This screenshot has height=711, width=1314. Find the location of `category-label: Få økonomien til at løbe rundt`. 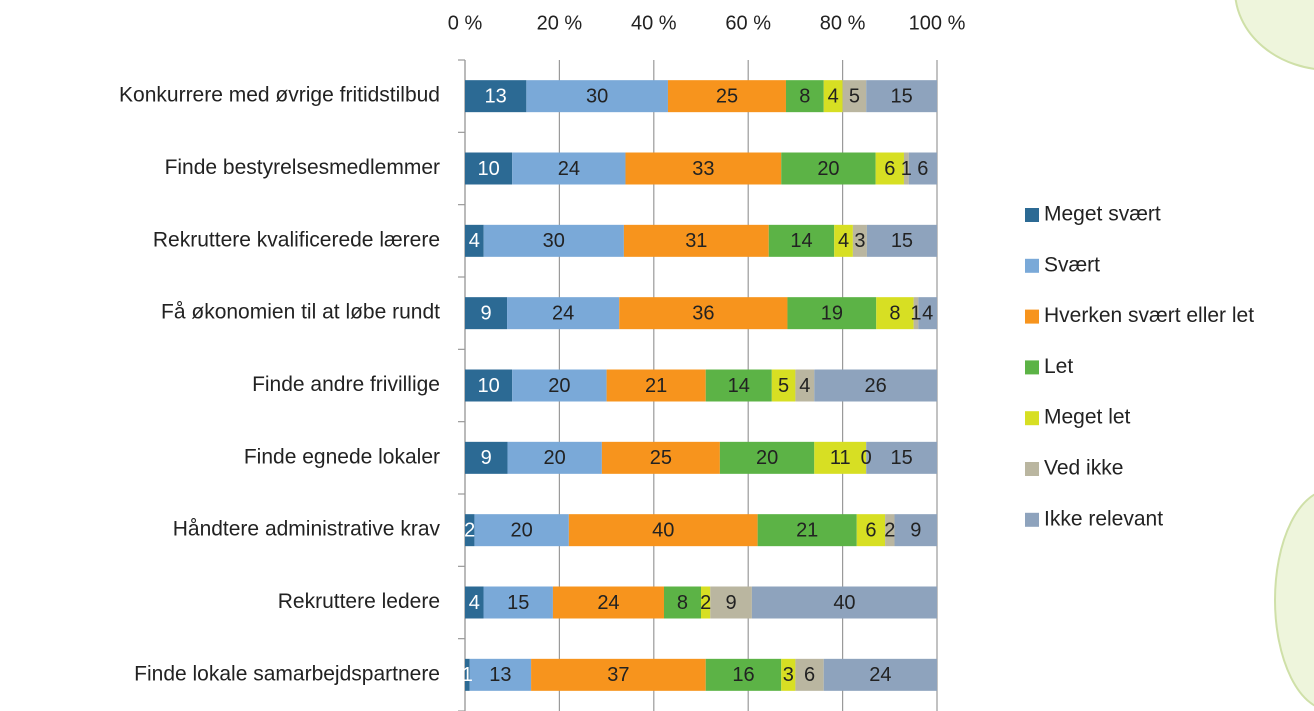

category-label: Få økonomien til at løbe rundt is located at coordinates (300, 312).